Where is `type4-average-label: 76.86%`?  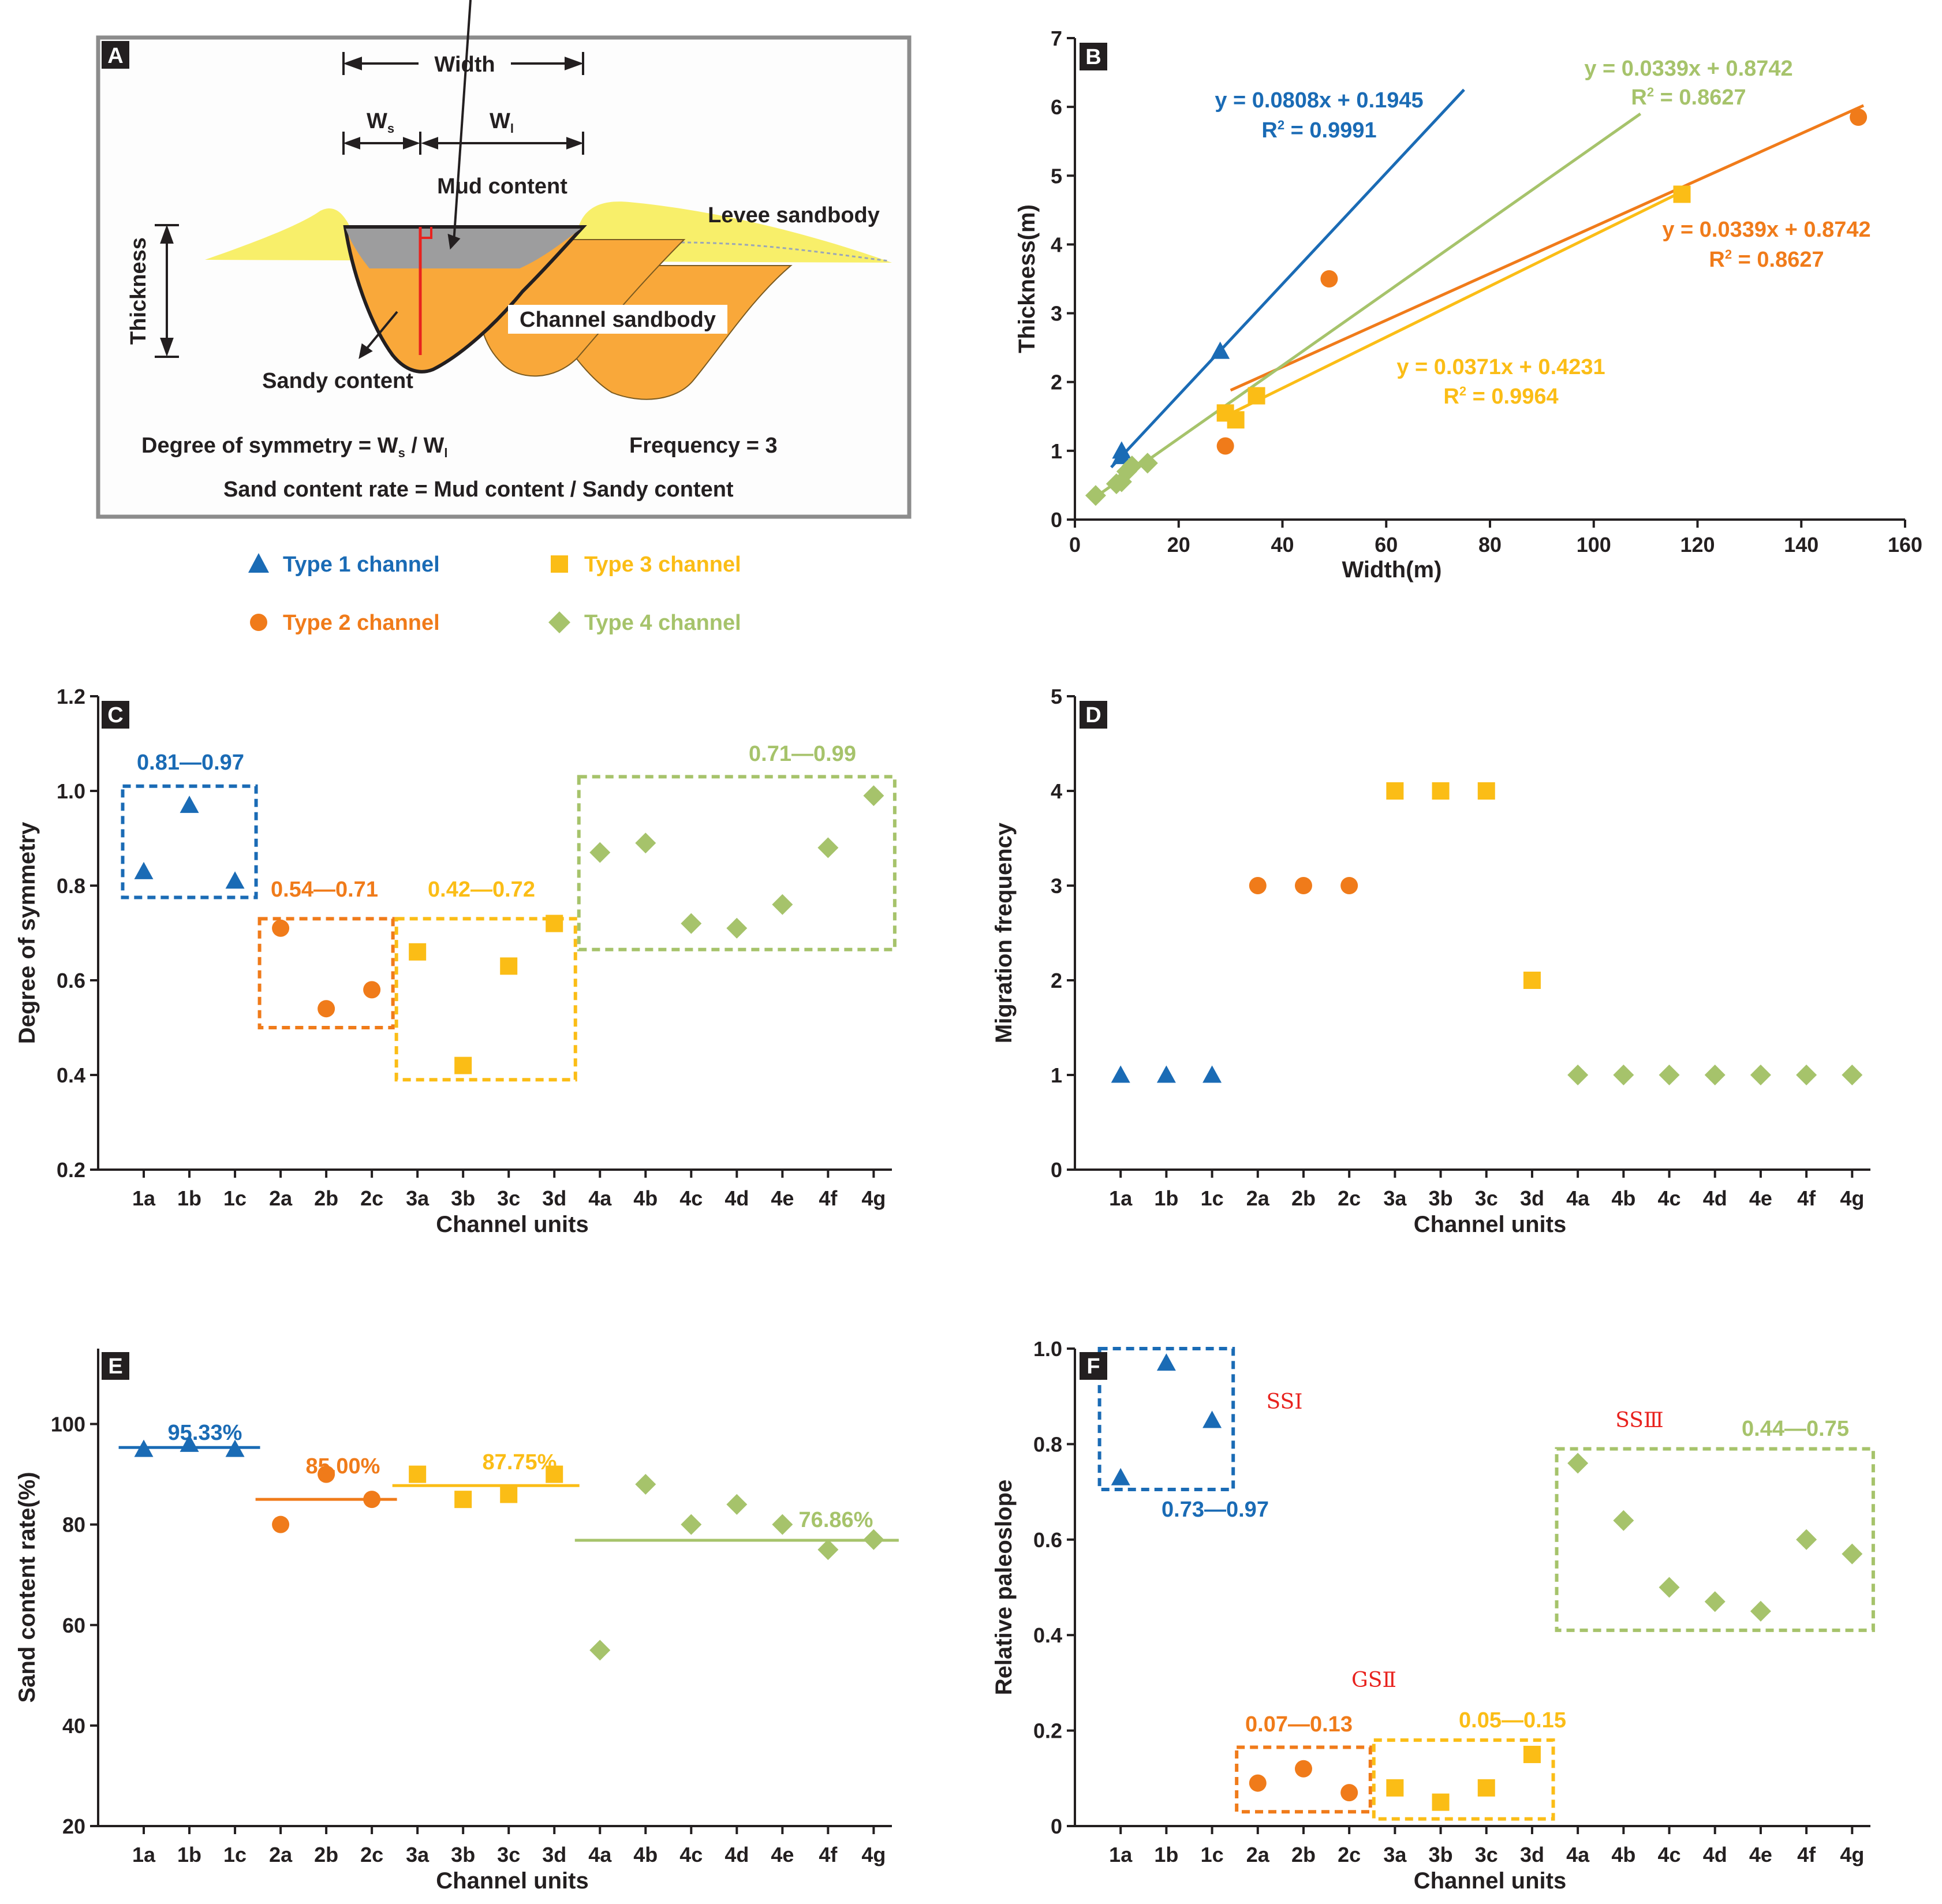
type4-average-label: 76.86% is located at coordinates (836, 1520).